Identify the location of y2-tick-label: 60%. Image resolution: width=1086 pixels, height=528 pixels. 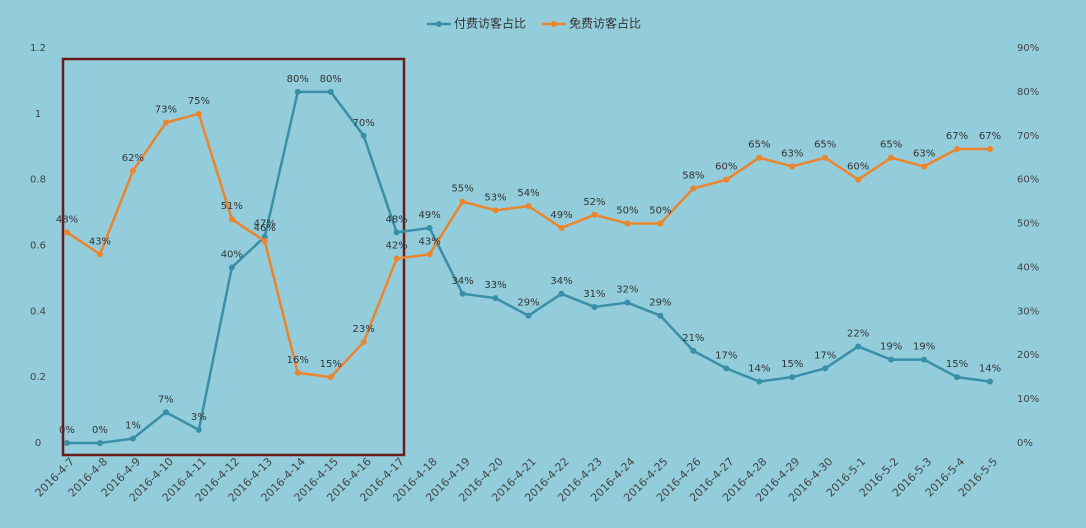
(1028, 180).